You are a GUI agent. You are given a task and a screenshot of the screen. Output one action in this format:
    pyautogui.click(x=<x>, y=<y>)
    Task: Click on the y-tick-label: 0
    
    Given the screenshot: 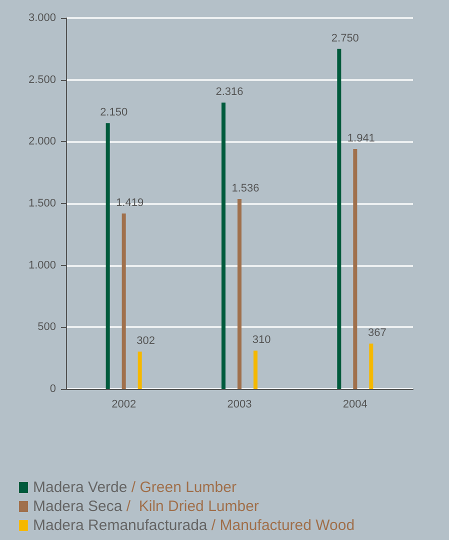 What is the action you would take?
    pyautogui.click(x=53, y=389)
    